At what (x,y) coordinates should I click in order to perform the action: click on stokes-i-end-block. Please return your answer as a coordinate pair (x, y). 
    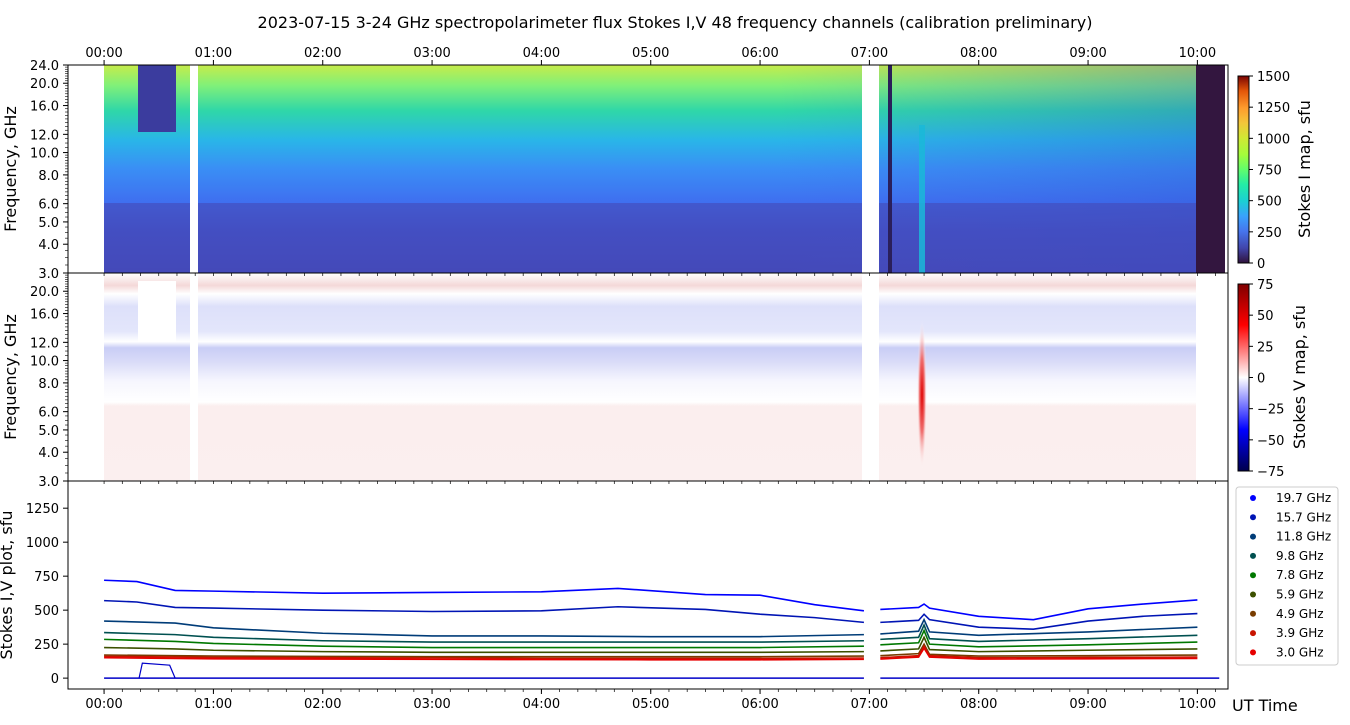
    Looking at the image, I should click on (1210, 169).